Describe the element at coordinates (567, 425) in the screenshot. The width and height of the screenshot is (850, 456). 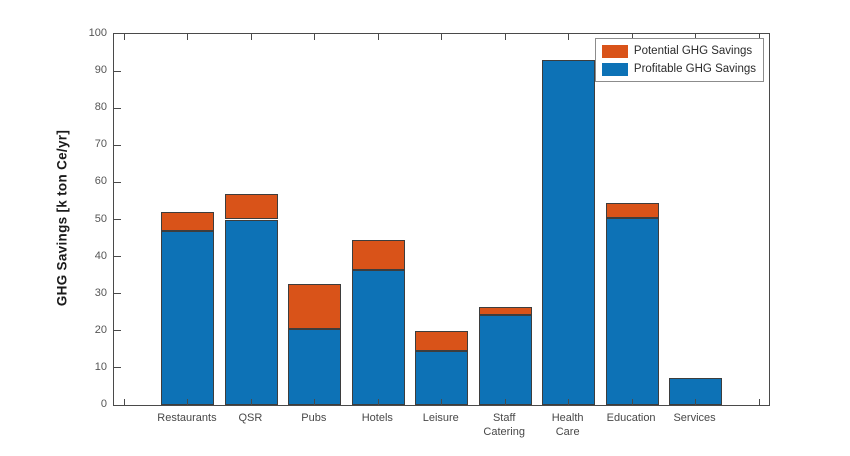
I see `x-tick-label-health-care: Health Care` at that location.